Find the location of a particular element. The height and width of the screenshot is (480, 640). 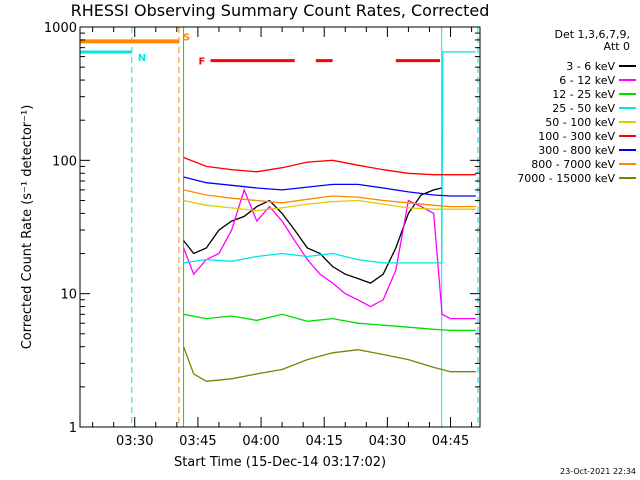

y-tick-label: 1 is located at coordinates (73, 428).